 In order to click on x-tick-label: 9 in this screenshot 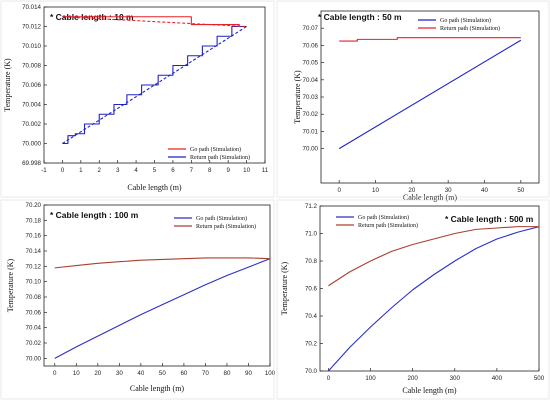, I will do `click(228, 170)`.